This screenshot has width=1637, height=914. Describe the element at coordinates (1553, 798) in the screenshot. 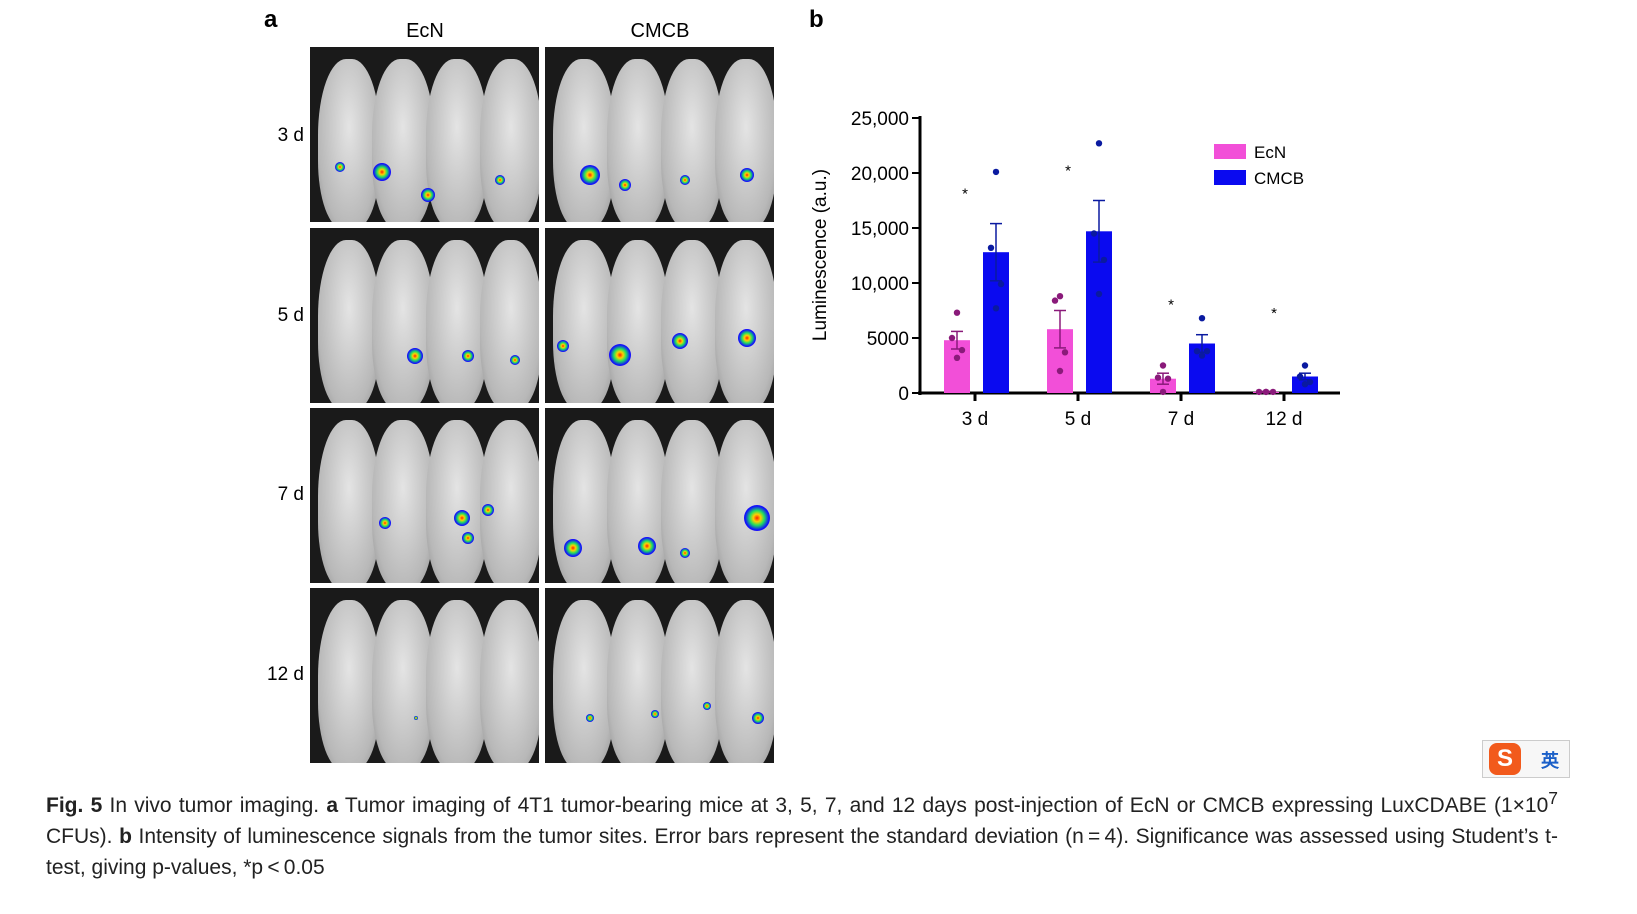

I see `caption-sup: 7` at that location.